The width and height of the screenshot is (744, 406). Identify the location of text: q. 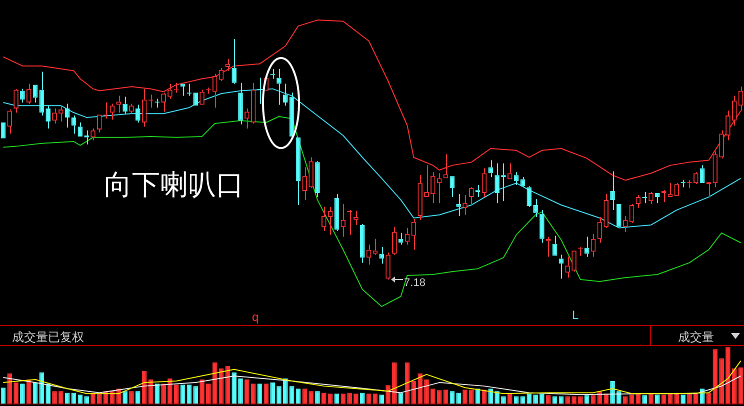
(255, 317).